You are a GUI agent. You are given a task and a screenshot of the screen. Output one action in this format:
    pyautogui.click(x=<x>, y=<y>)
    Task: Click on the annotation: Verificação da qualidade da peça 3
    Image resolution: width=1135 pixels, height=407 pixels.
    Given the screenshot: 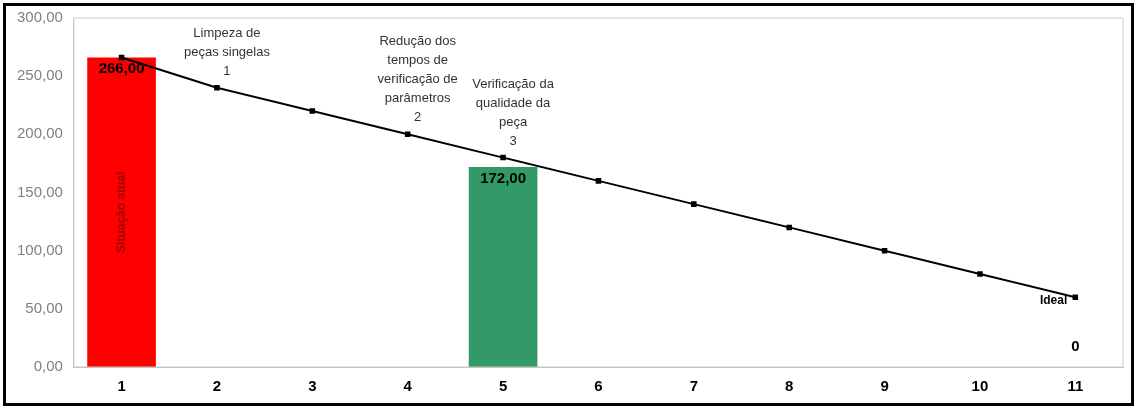 What is the action you would take?
    pyautogui.click(x=513, y=111)
    